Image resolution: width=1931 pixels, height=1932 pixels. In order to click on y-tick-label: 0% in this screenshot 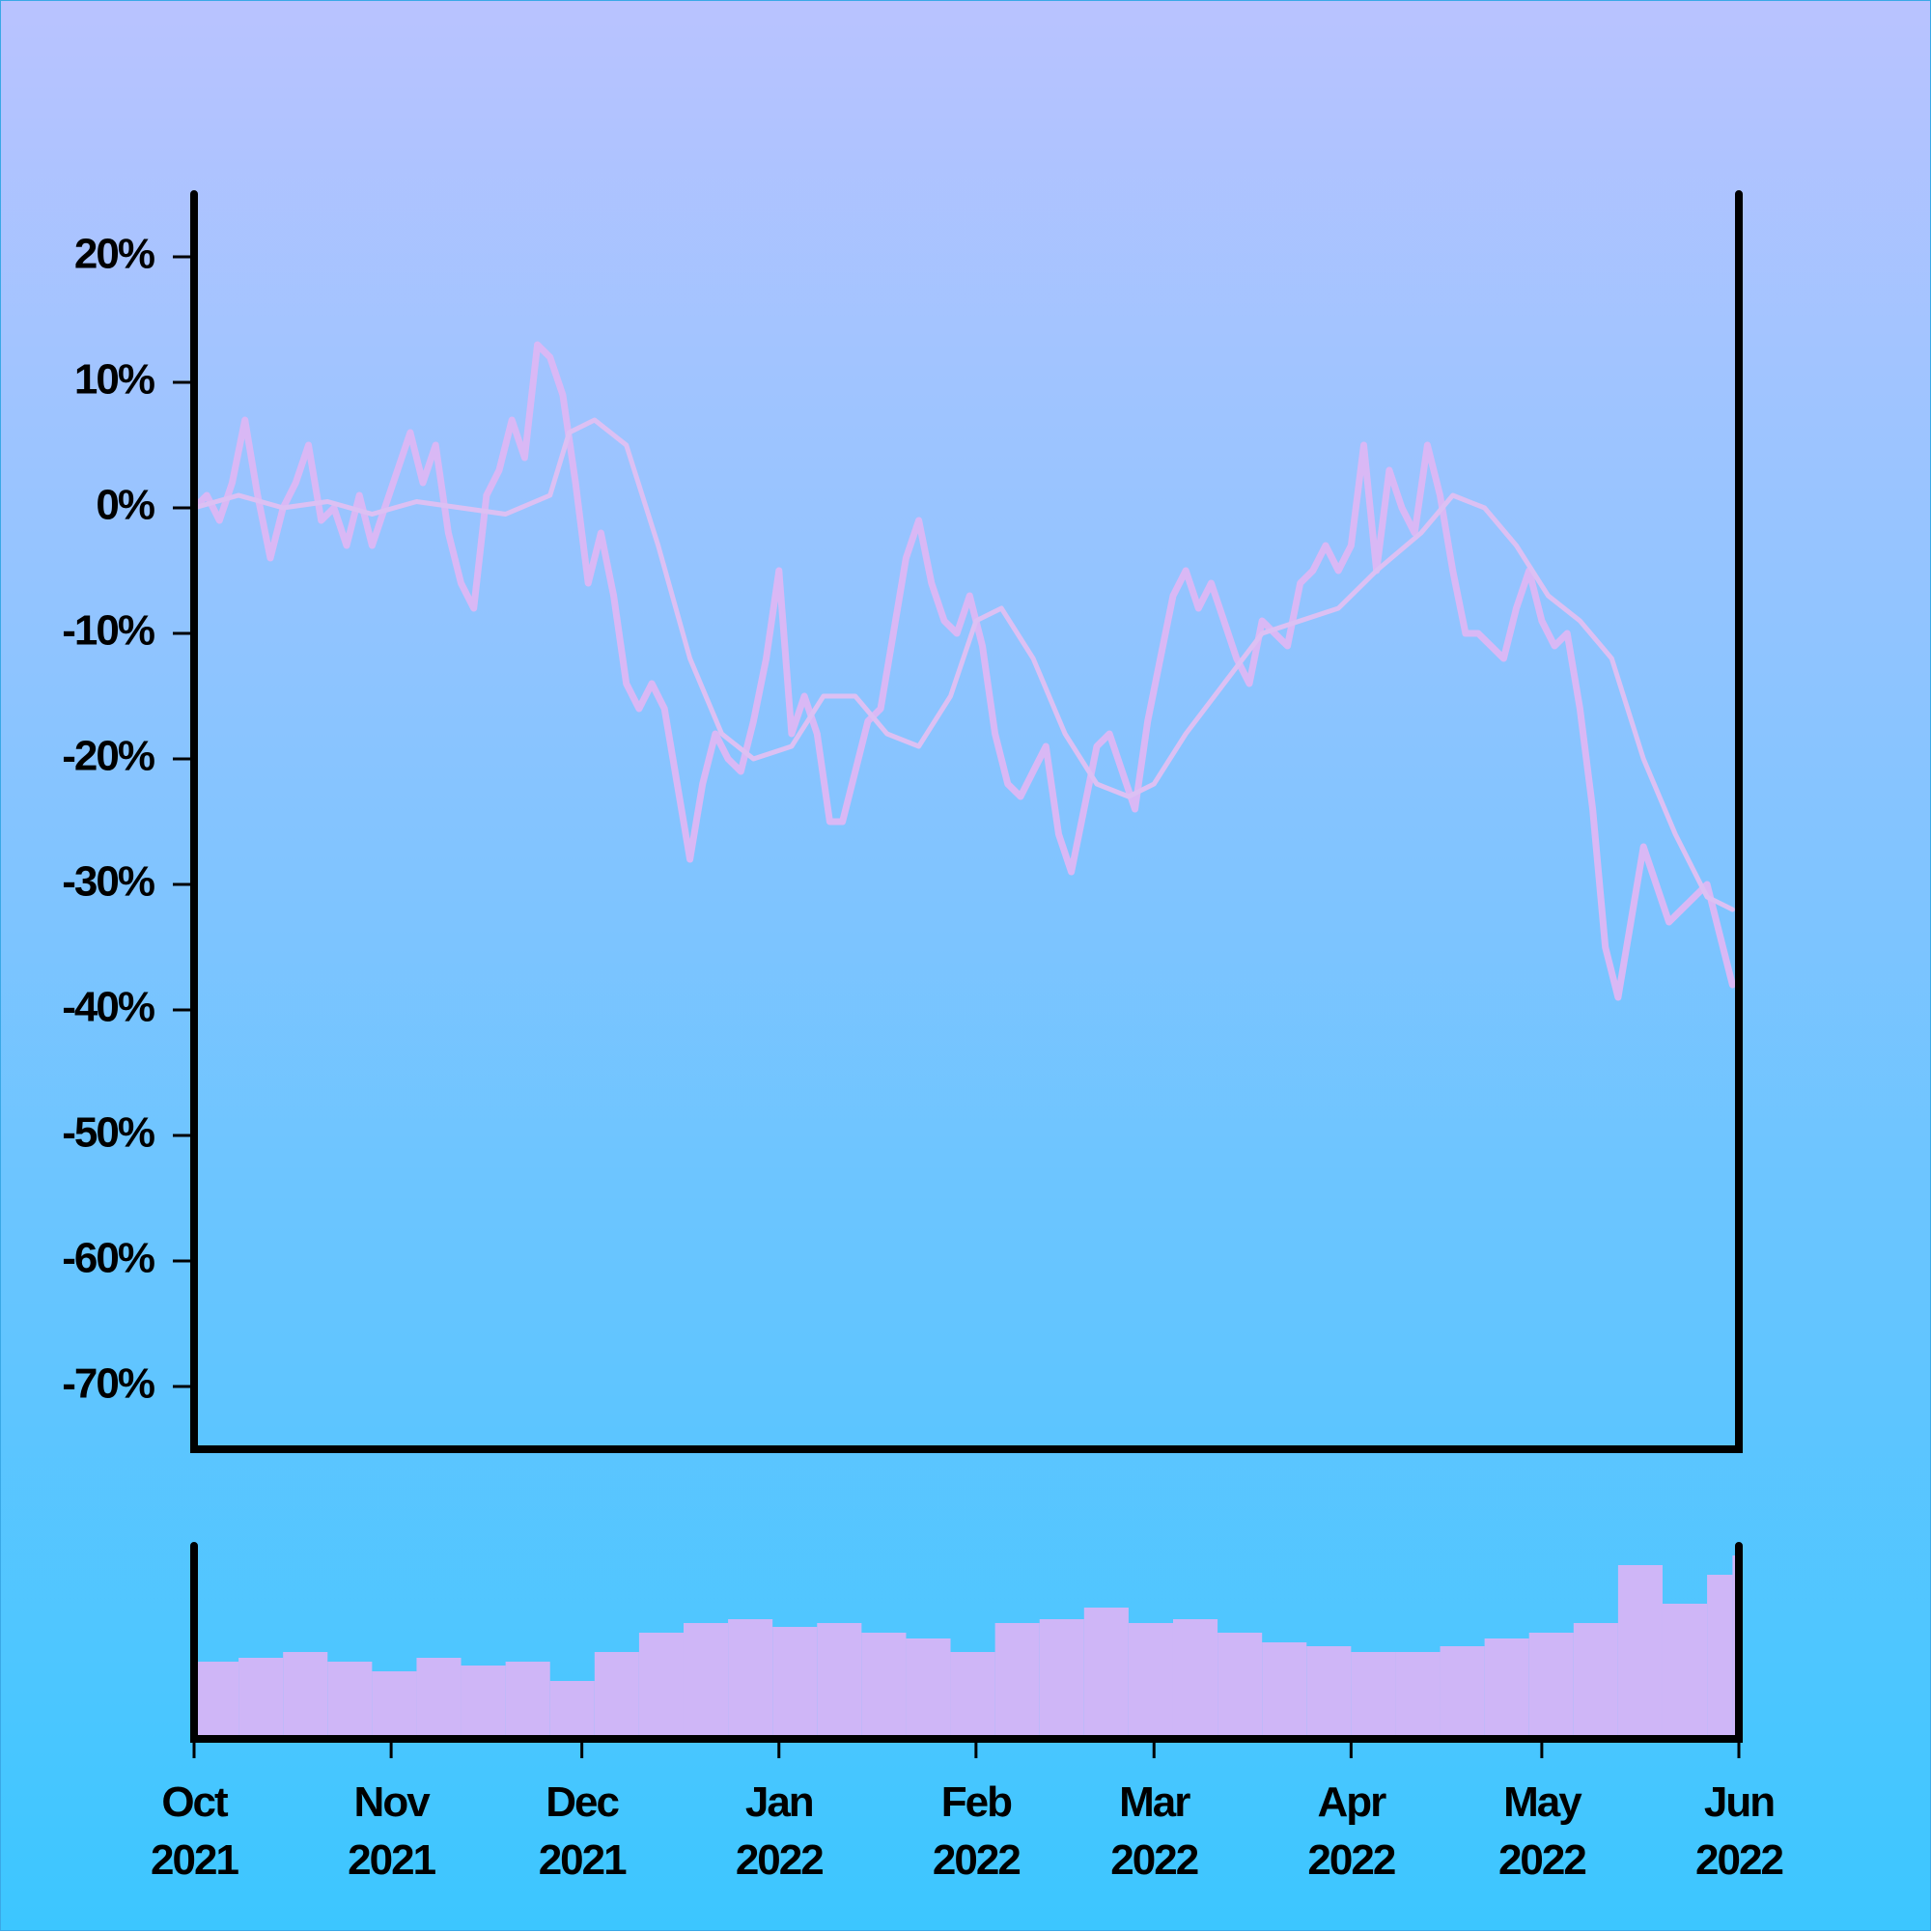, I will do `click(125, 506)`.